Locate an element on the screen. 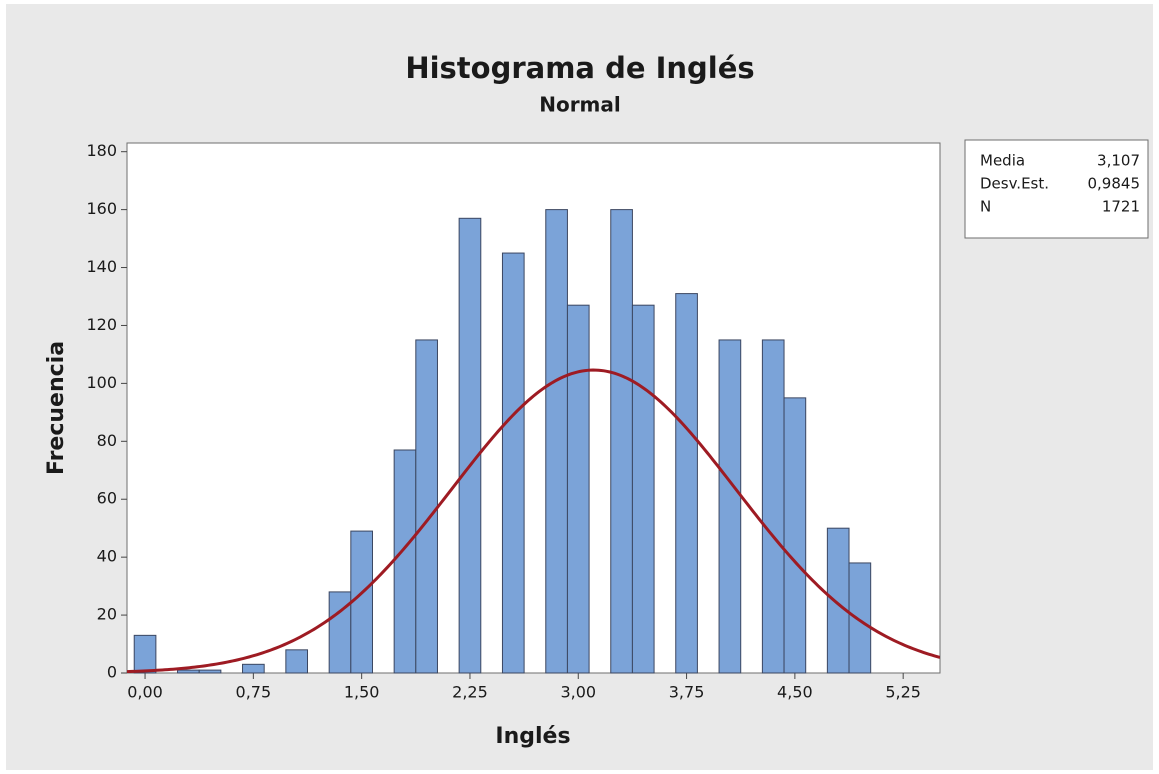 The height and width of the screenshot is (774, 1159). y-tick-label: 40 is located at coordinates (107, 556).